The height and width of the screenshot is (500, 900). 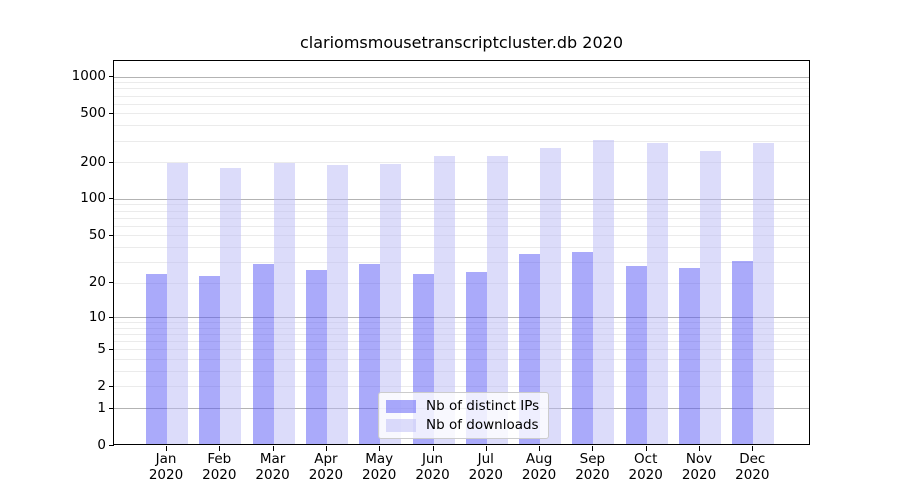 I want to click on bar-downloads-oct, so click(x=657, y=293).